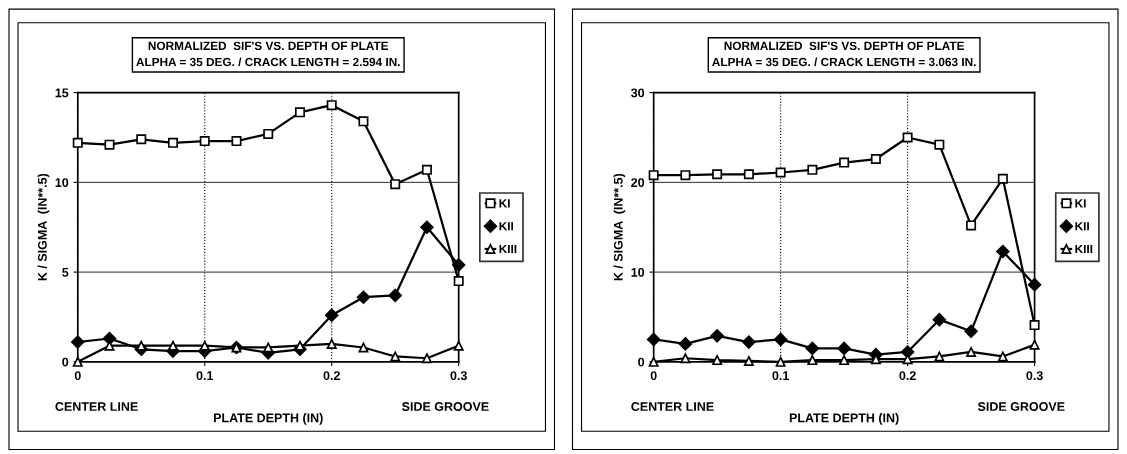  I want to click on y-tick-label: 20, so click(638, 183).